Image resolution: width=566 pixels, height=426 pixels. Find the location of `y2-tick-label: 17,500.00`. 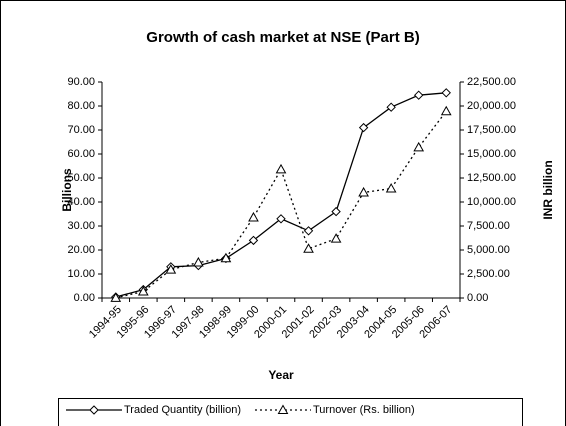

y2-tick-label: 17,500.00 is located at coordinates (491, 130).